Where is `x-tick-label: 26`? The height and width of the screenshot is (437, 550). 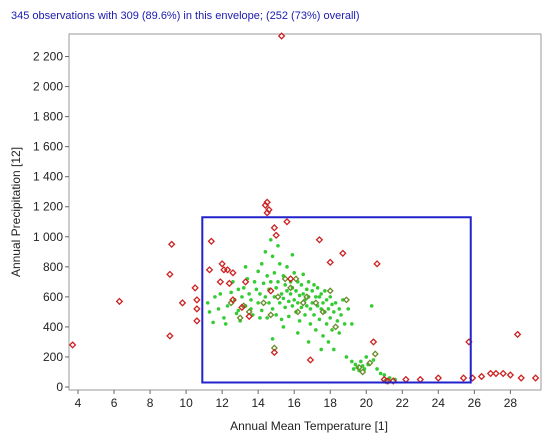
x-tick-label: 26 is located at coordinates (475, 403).